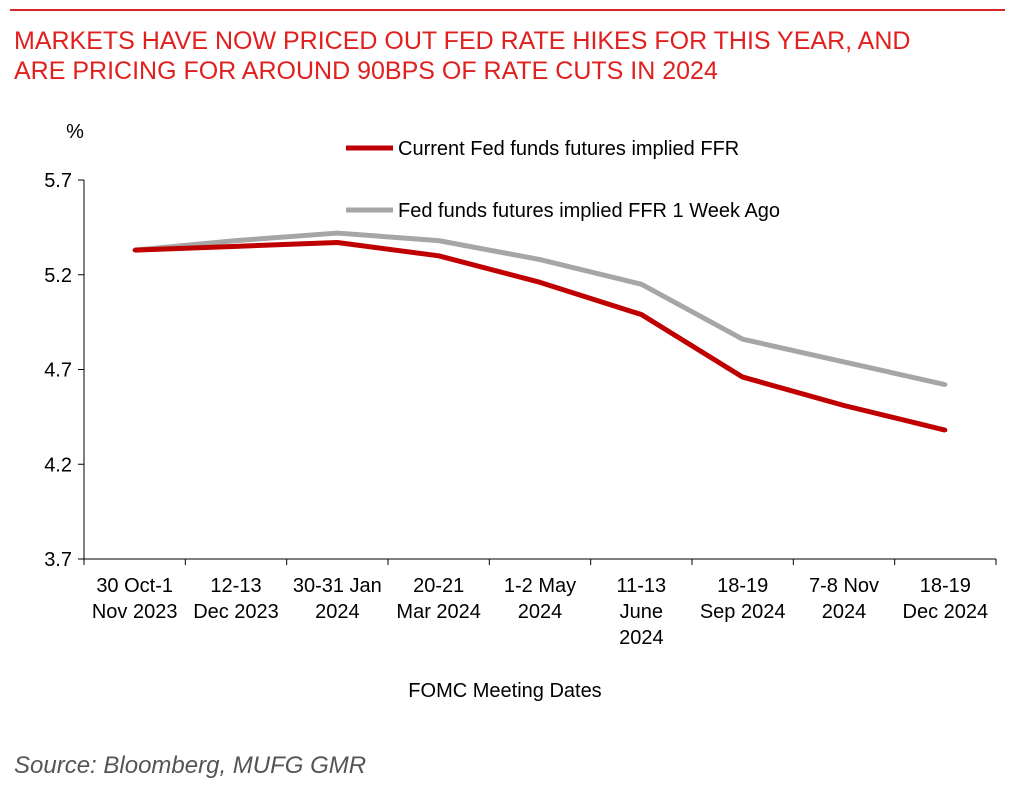 The image size is (1022, 796). What do you see at coordinates (58, 465) in the screenshot?
I see `y-tick-label: 4.2` at bounding box center [58, 465].